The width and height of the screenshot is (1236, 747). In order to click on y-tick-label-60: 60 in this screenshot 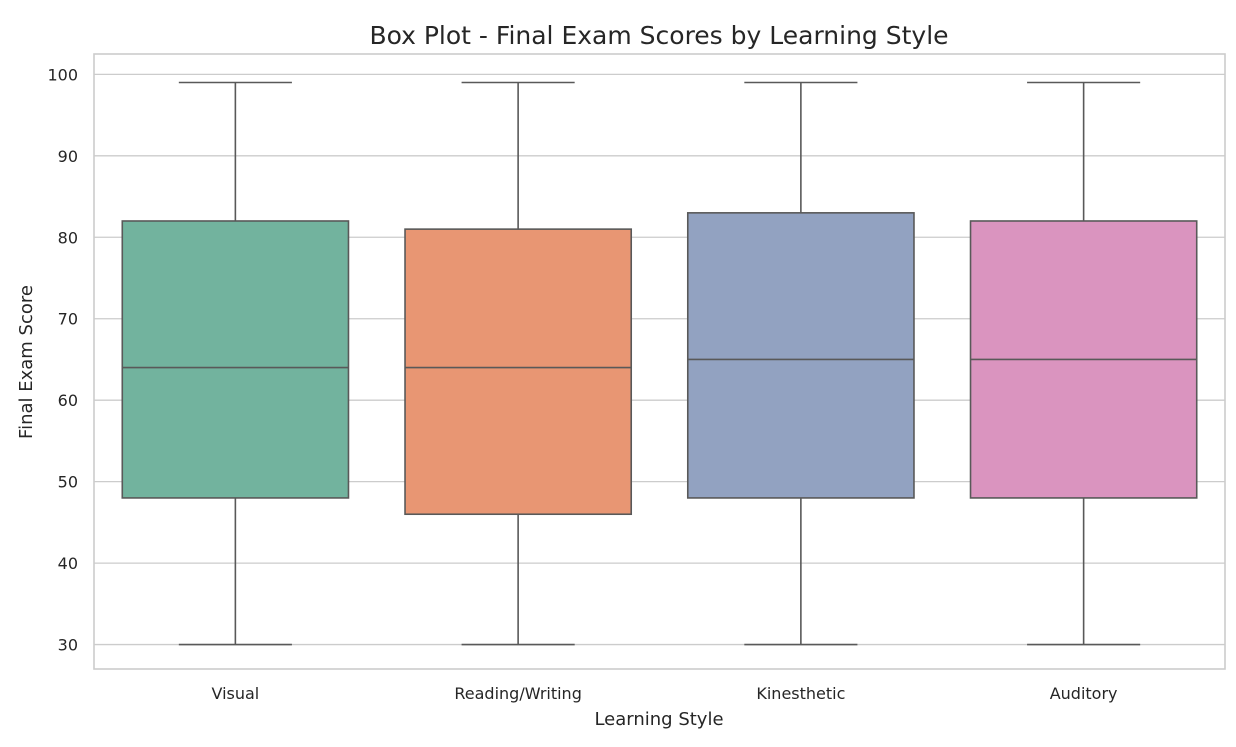, I will do `click(68, 400)`.